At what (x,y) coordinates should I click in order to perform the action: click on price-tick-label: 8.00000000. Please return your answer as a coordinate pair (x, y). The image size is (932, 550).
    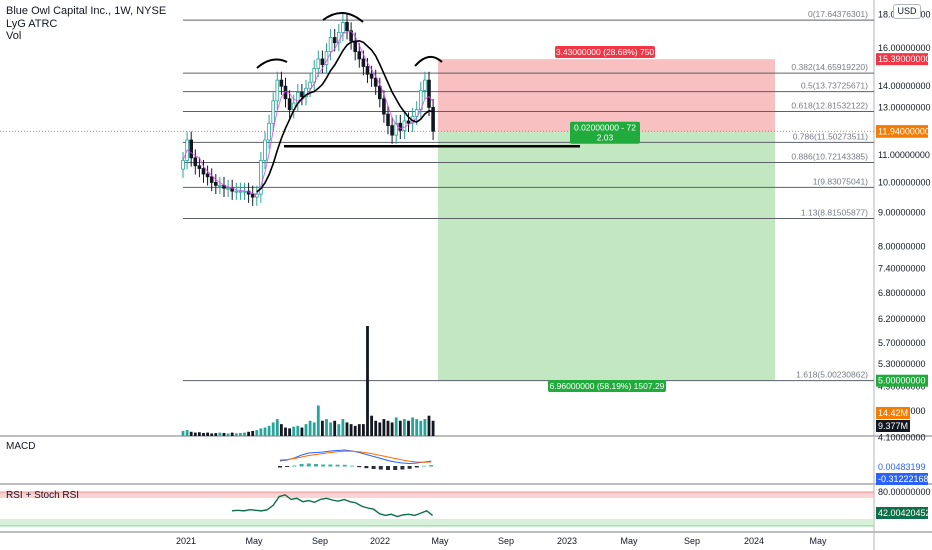
    Looking at the image, I should click on (902, 246).